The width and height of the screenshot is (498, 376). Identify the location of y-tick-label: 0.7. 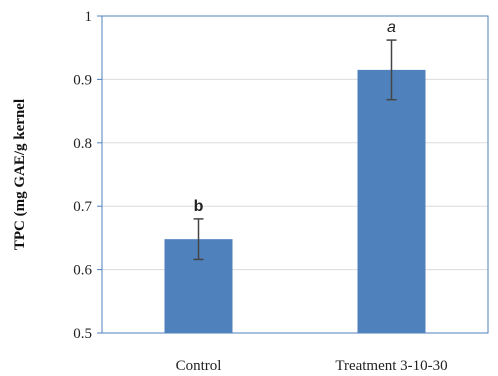
(82, 207).